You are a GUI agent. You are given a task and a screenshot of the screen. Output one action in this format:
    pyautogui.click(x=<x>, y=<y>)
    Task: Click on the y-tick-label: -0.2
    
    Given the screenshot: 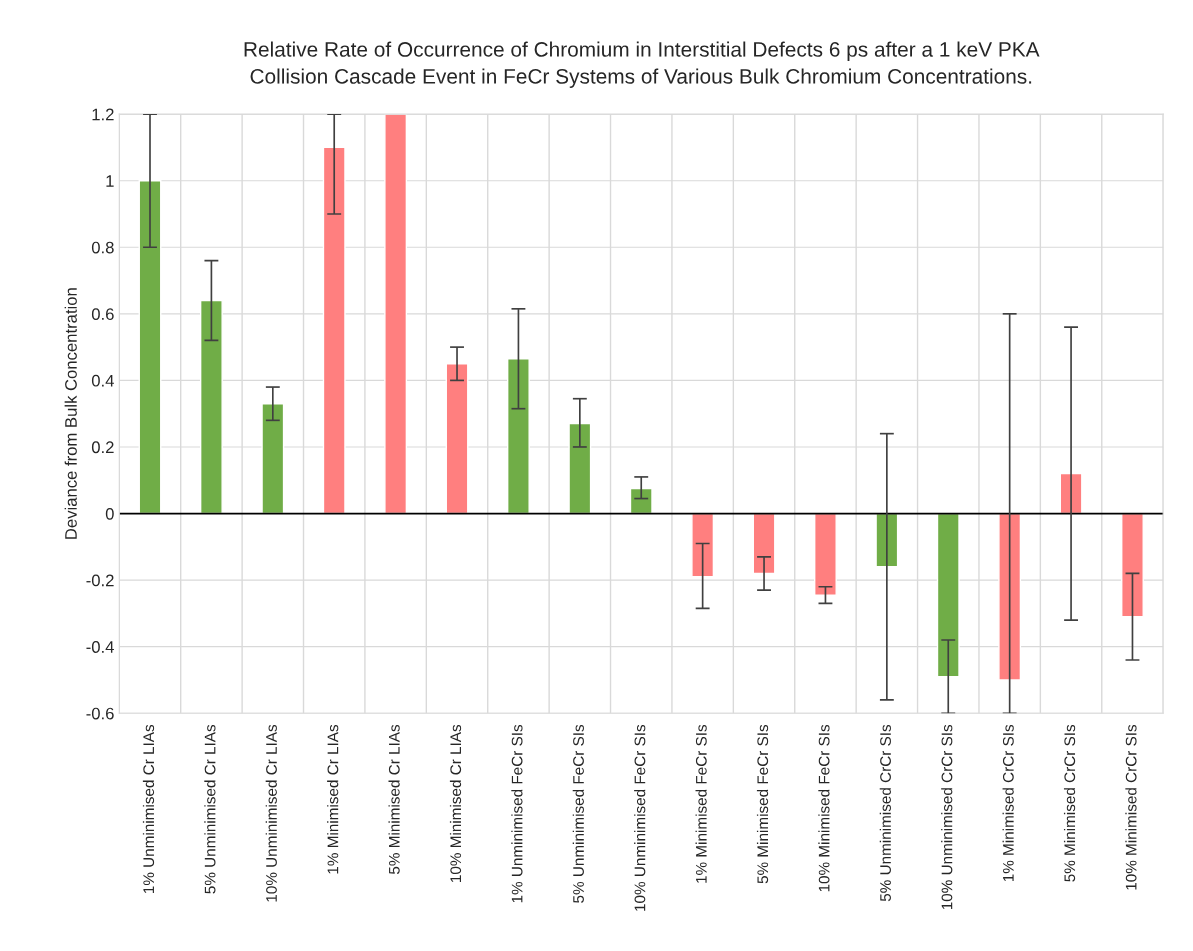 What is the action you would take?
    pyautogui.click(x=100, y=580)
    